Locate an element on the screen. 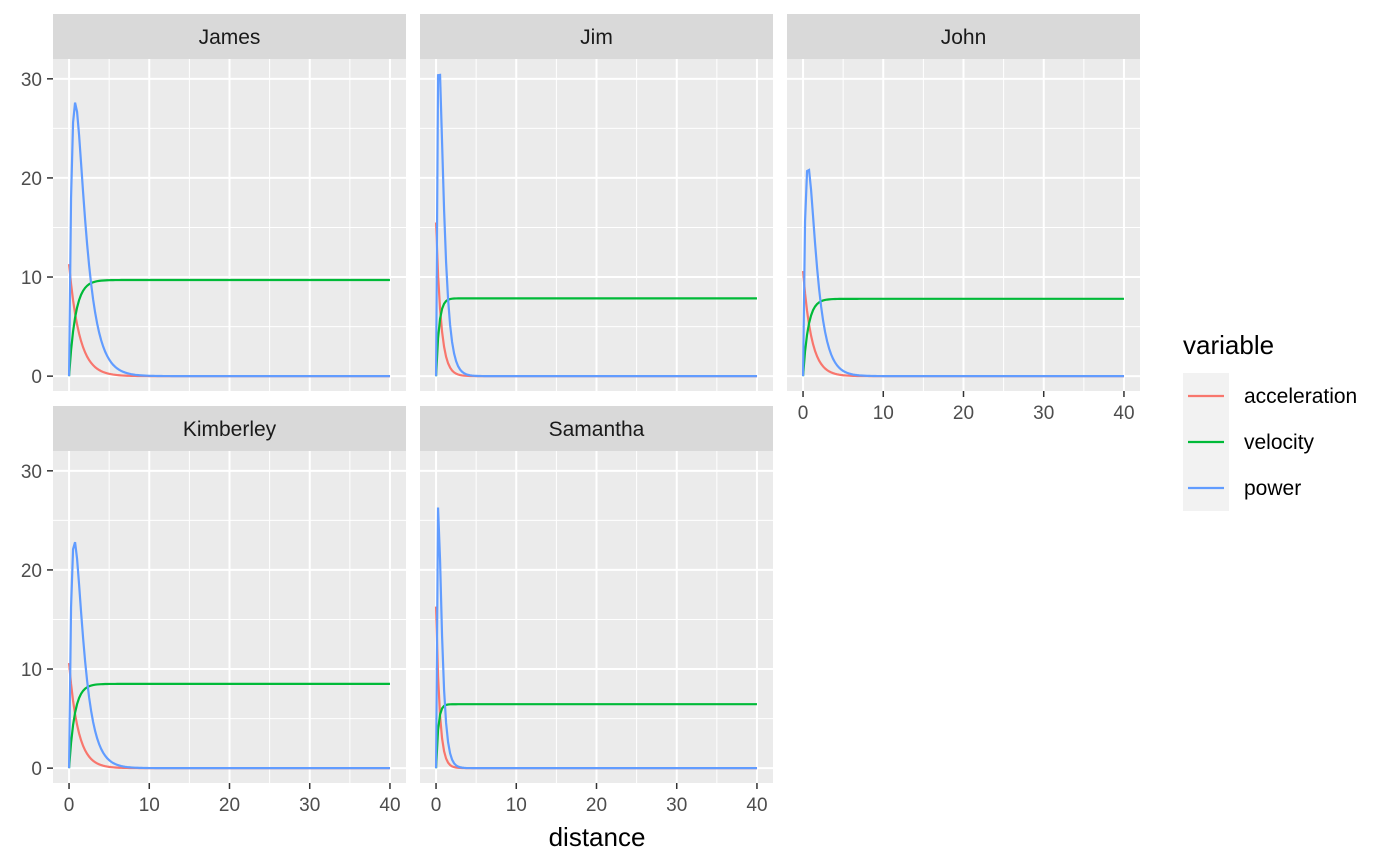 The width and height of the screenshot is (1400, 866). panel-strip-label-kimberley: Kimberley is located at coordinates (230, 429).